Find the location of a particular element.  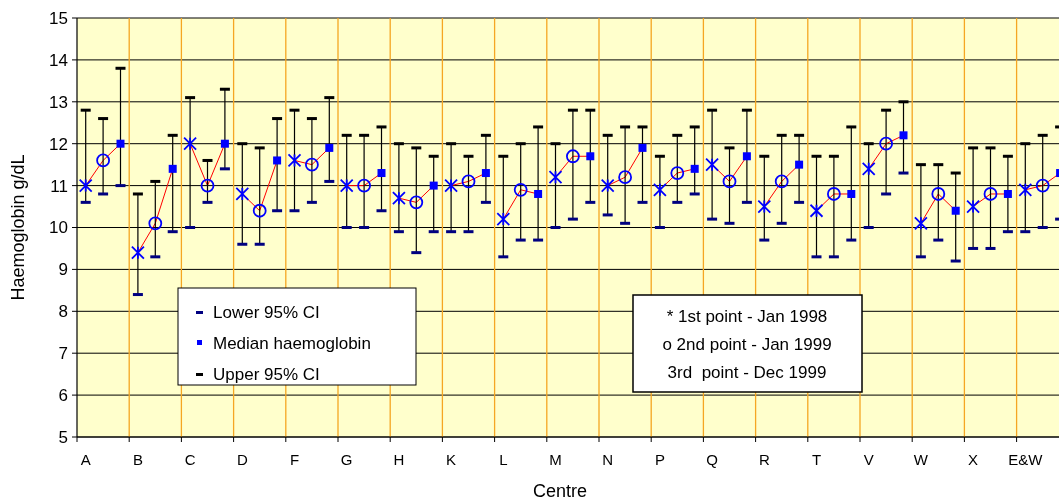

x-tick-label: F is located at coordinates (294, 459).